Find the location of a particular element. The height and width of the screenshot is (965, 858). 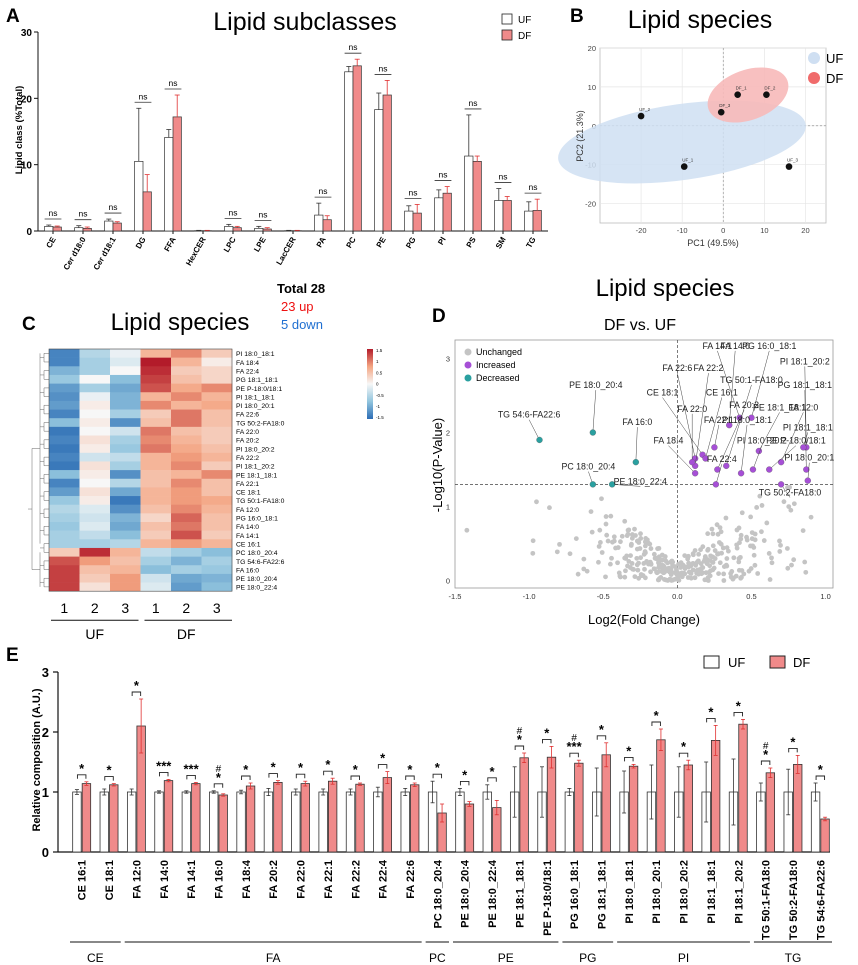

a-bar-df is located at coordinates (357, 148).